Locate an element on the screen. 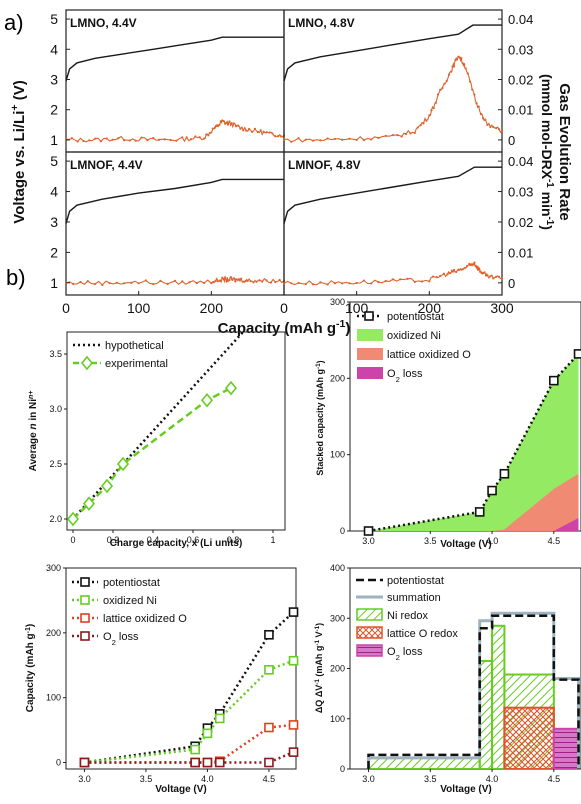  tick-label: 0.03 is located at coordinates (520, 49).